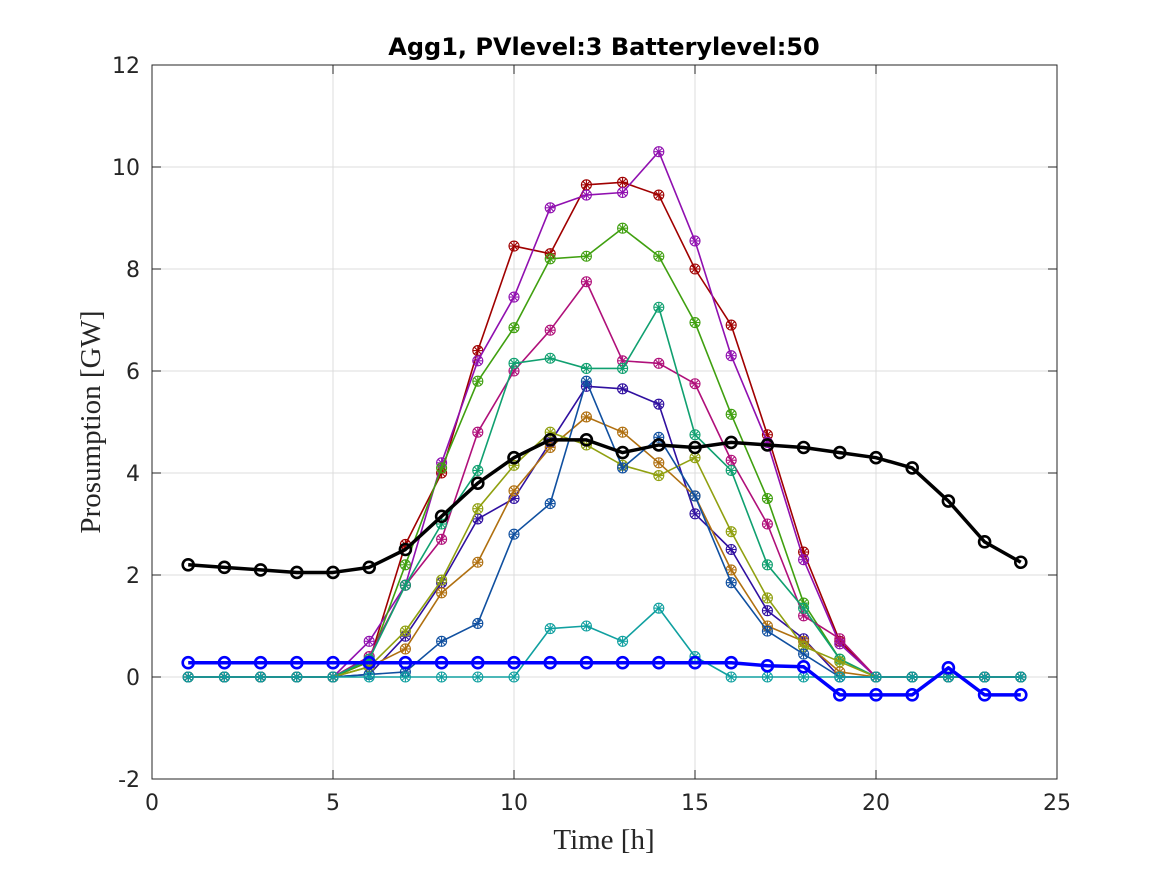  What do you see at coordinates (604, 642) in the screenshot?
I see `series-9-line` at bounding box center [604, 642].